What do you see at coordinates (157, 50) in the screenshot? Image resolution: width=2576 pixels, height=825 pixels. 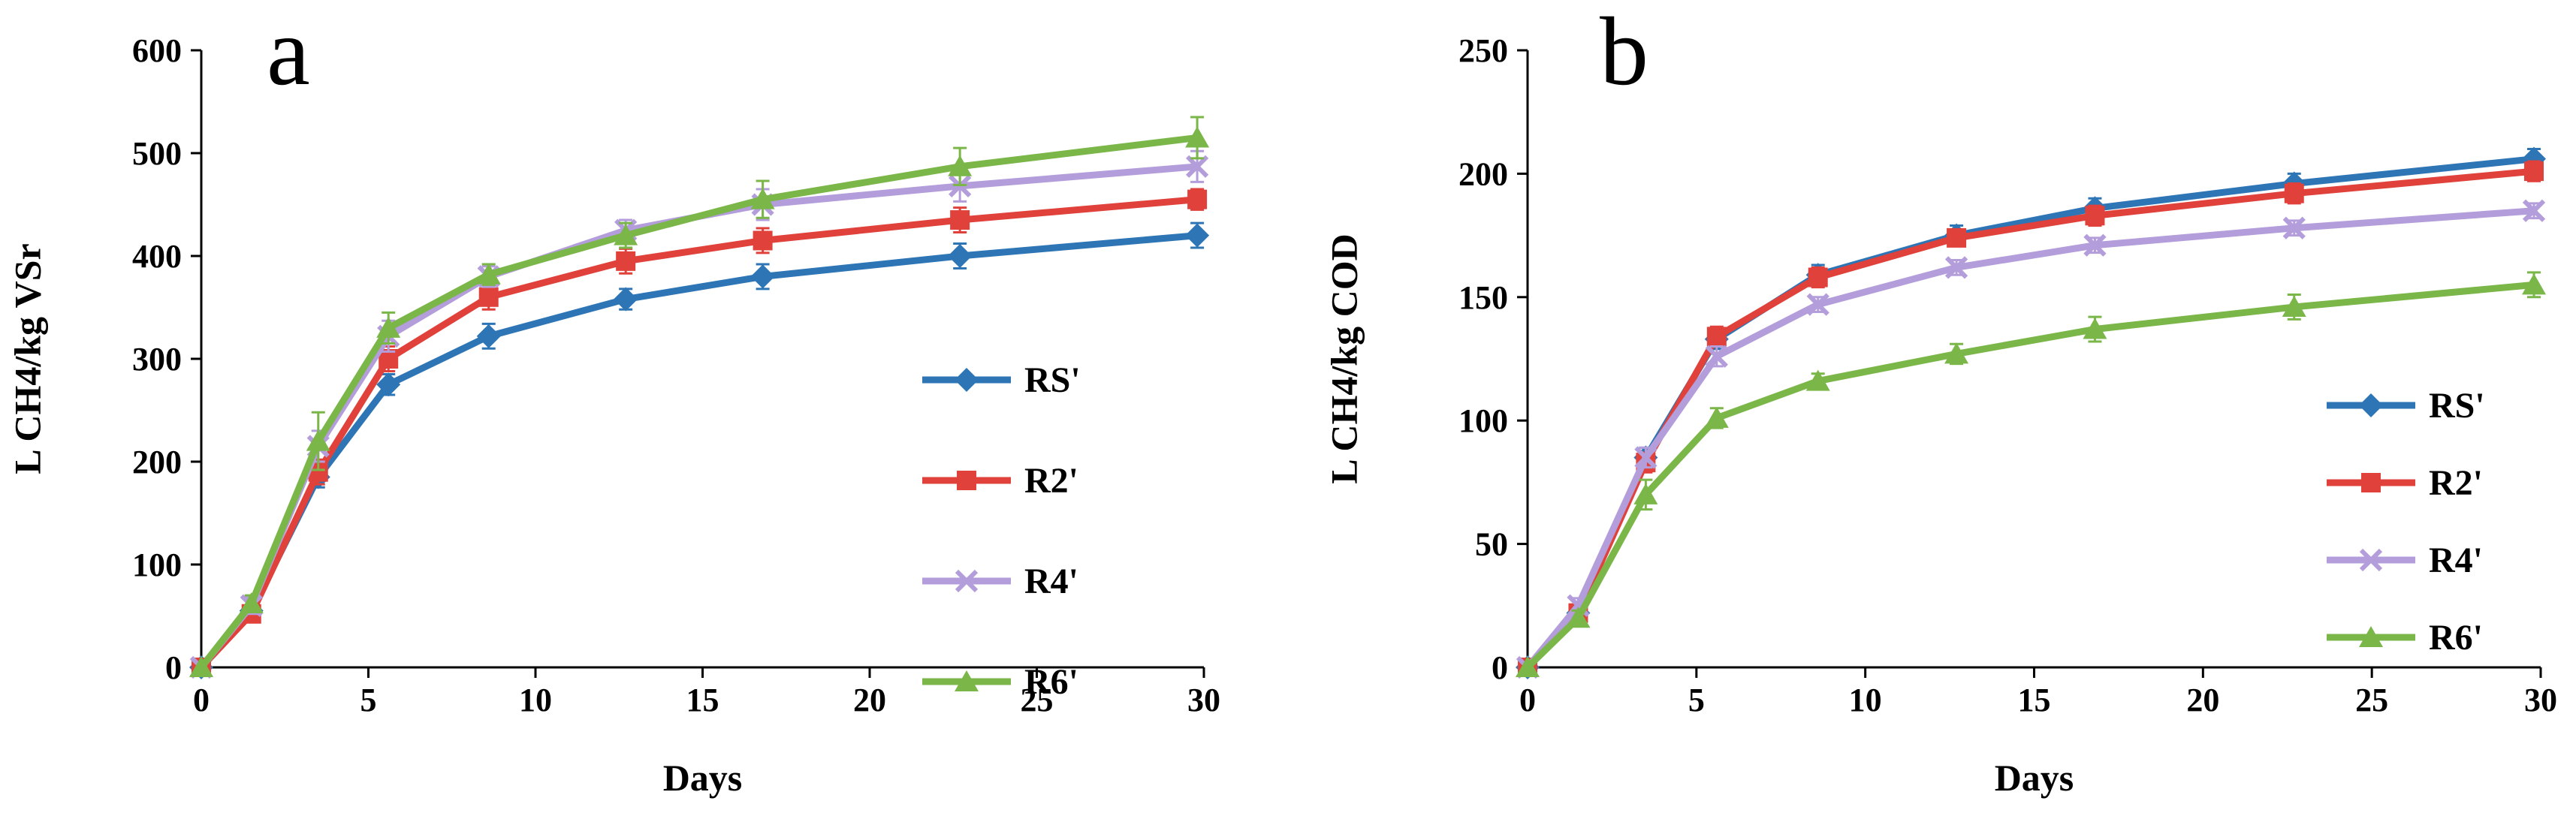 I see `y-tick-label: 600` at bounding box center [157, 50].